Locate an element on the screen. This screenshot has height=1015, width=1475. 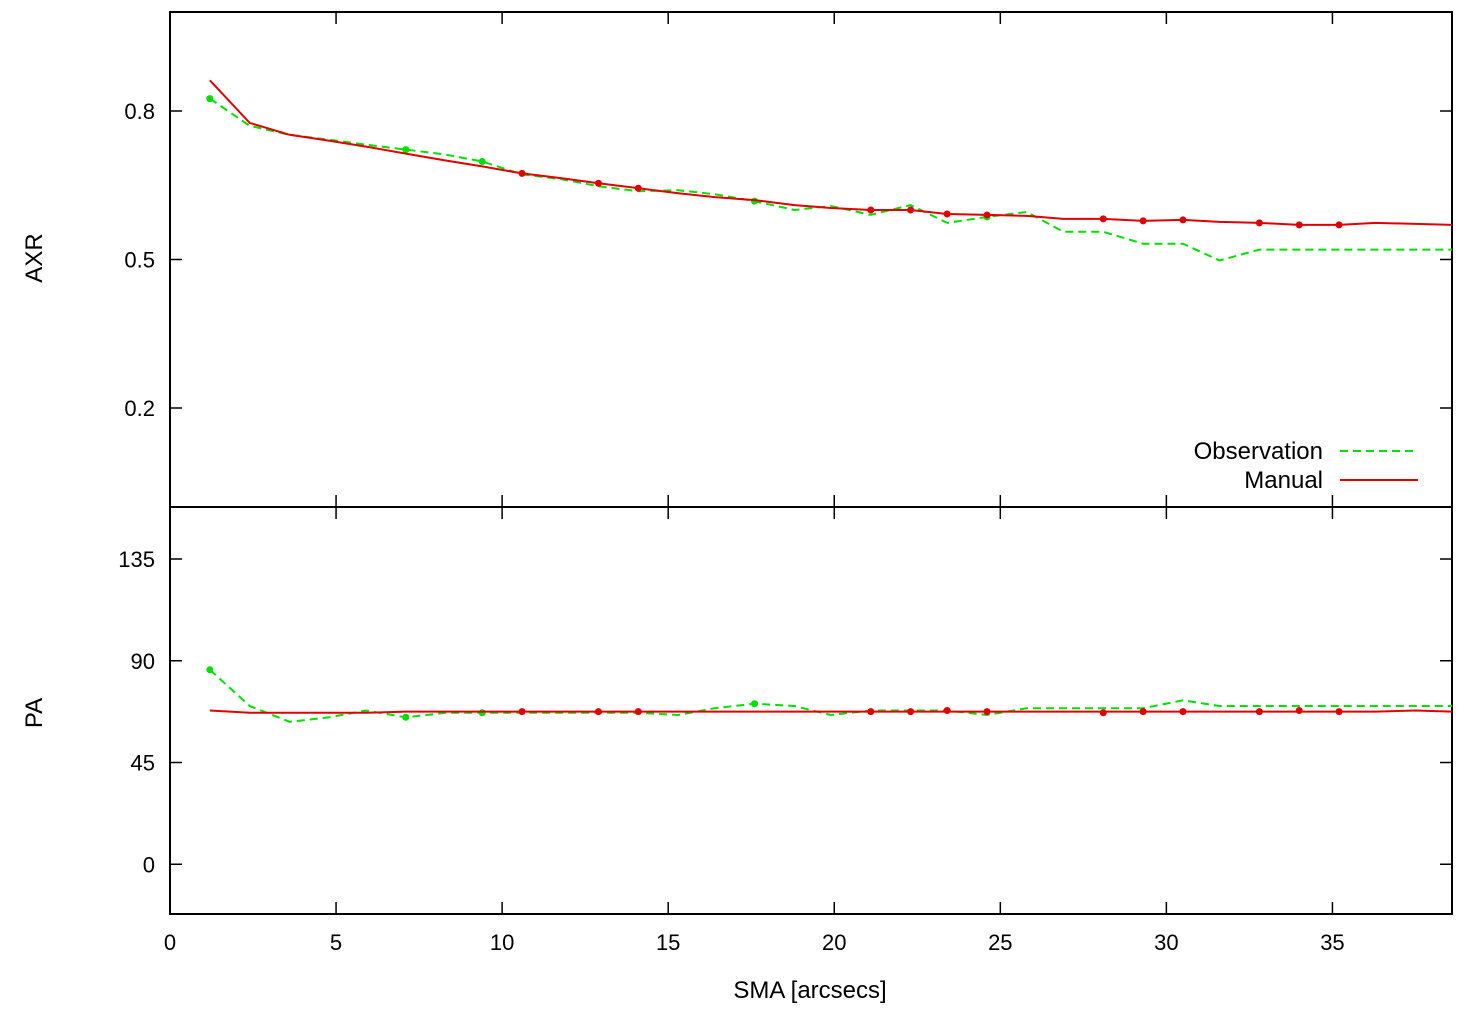
pa-axis-title: PA is located at coordinates (34, 713).